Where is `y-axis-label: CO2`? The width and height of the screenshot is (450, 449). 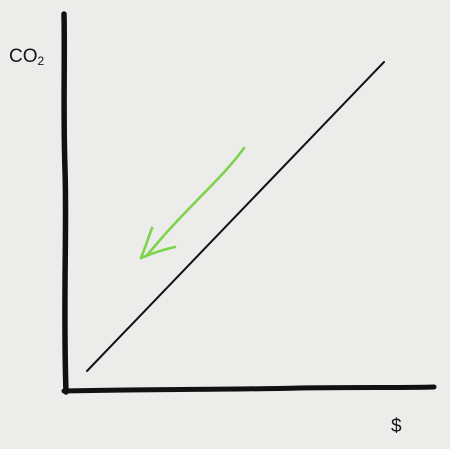
y-axis-label: CO2 is located at coordinates (26, 57).